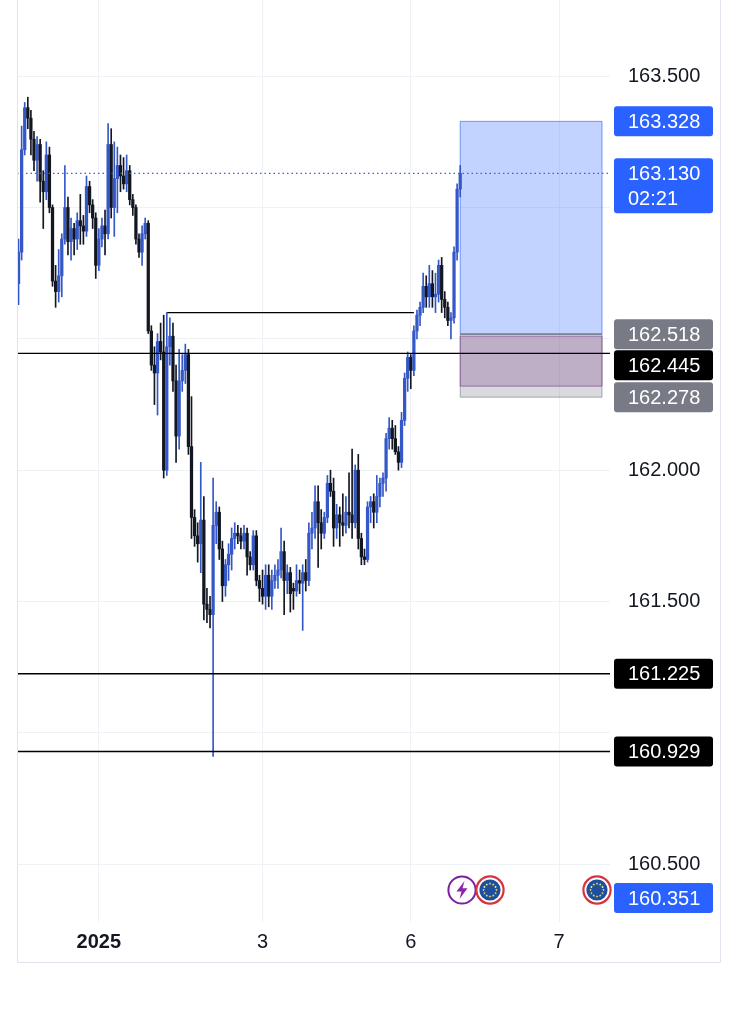 The image size is (738, 1024). I want to click on text: 160.351, so click(664, 897).